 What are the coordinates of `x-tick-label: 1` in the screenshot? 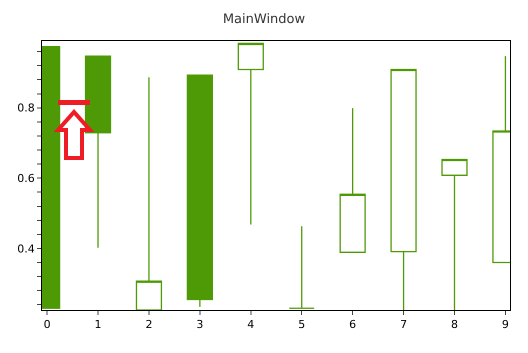 It's located at (98, 325).